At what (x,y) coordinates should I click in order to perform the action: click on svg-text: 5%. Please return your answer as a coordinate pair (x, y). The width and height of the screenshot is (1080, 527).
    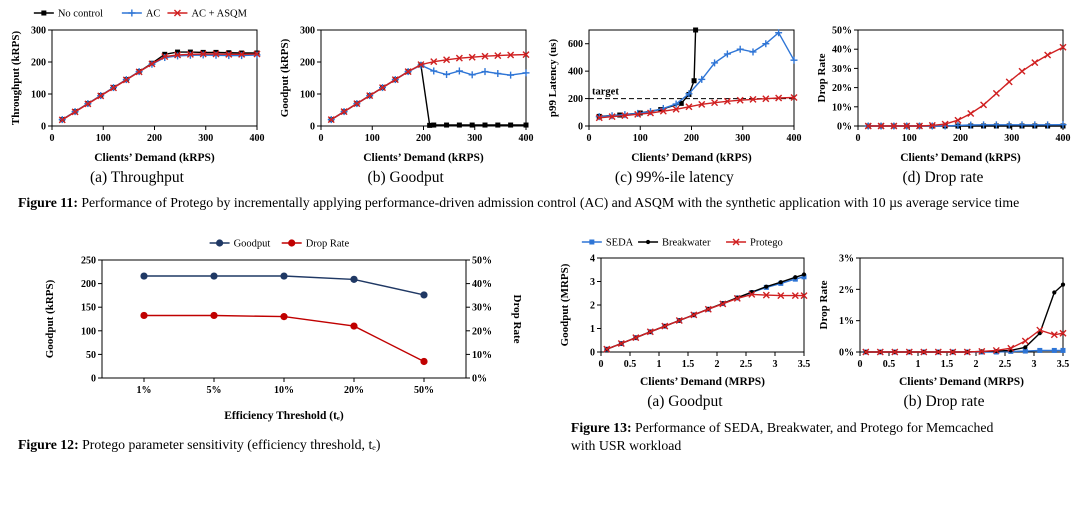
    Looking at the image, I should click on (214, 390).